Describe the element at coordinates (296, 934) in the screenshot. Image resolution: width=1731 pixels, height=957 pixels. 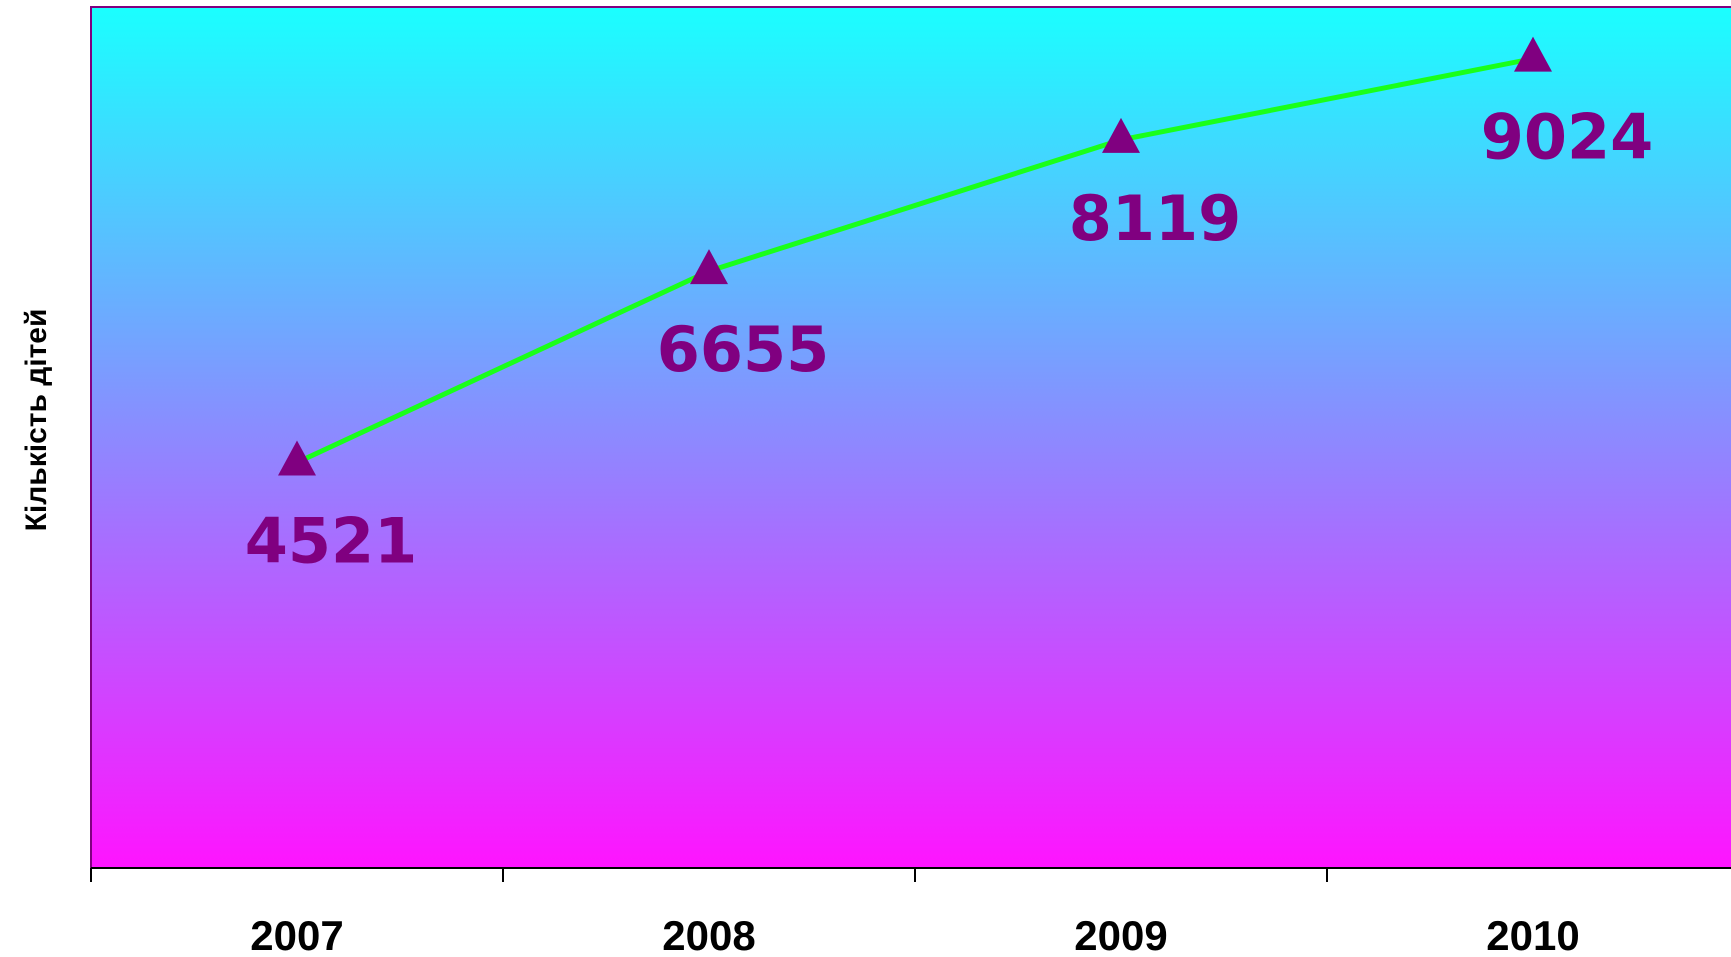
I see `x-tick-label: 2007` at that location.